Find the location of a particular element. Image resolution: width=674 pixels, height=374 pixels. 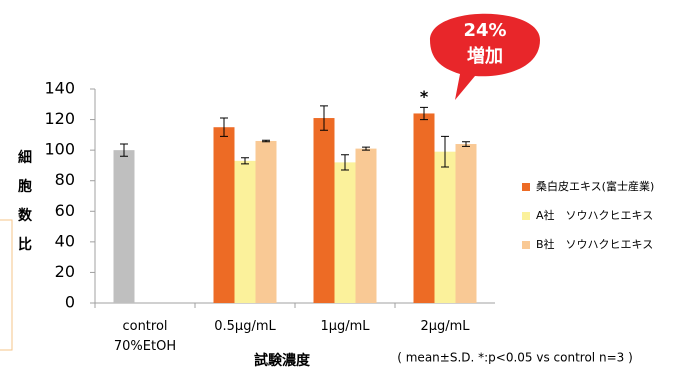

y-tick-label: 100 is located at coordinates (59, 149).